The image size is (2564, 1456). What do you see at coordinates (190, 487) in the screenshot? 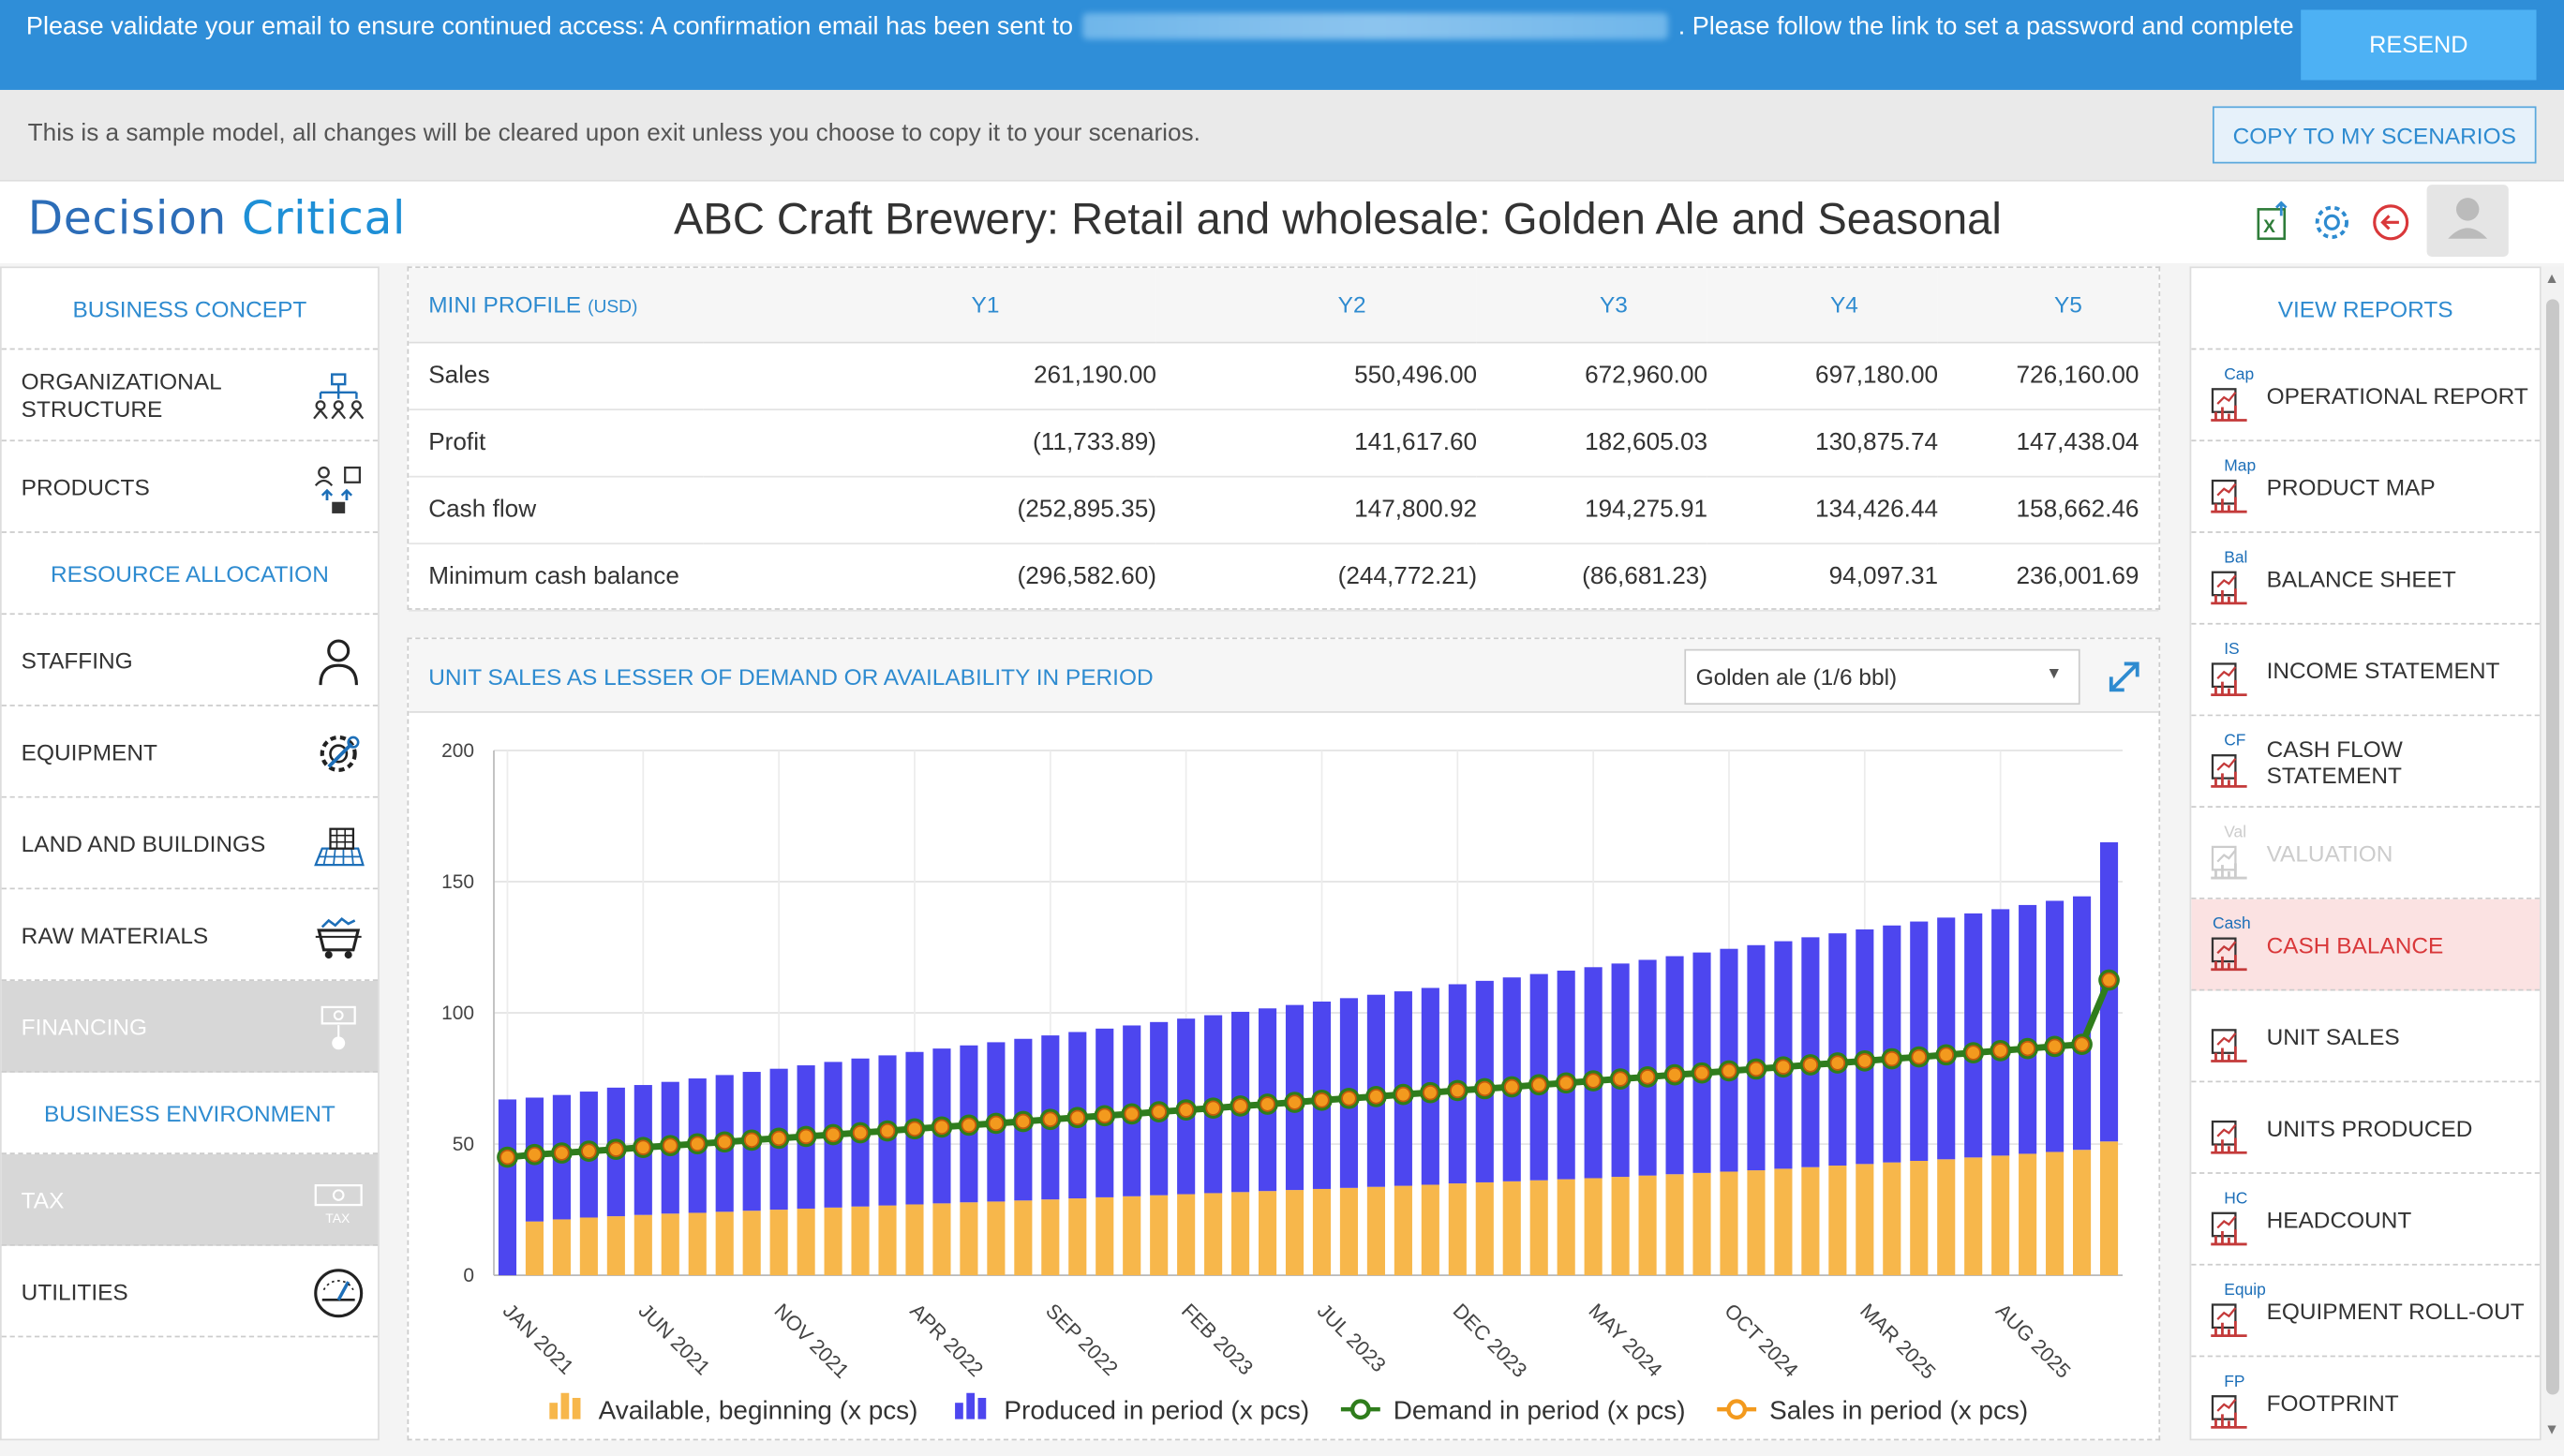
I see `nav-products: PRODUCTS` at bounding box center [190, 487].